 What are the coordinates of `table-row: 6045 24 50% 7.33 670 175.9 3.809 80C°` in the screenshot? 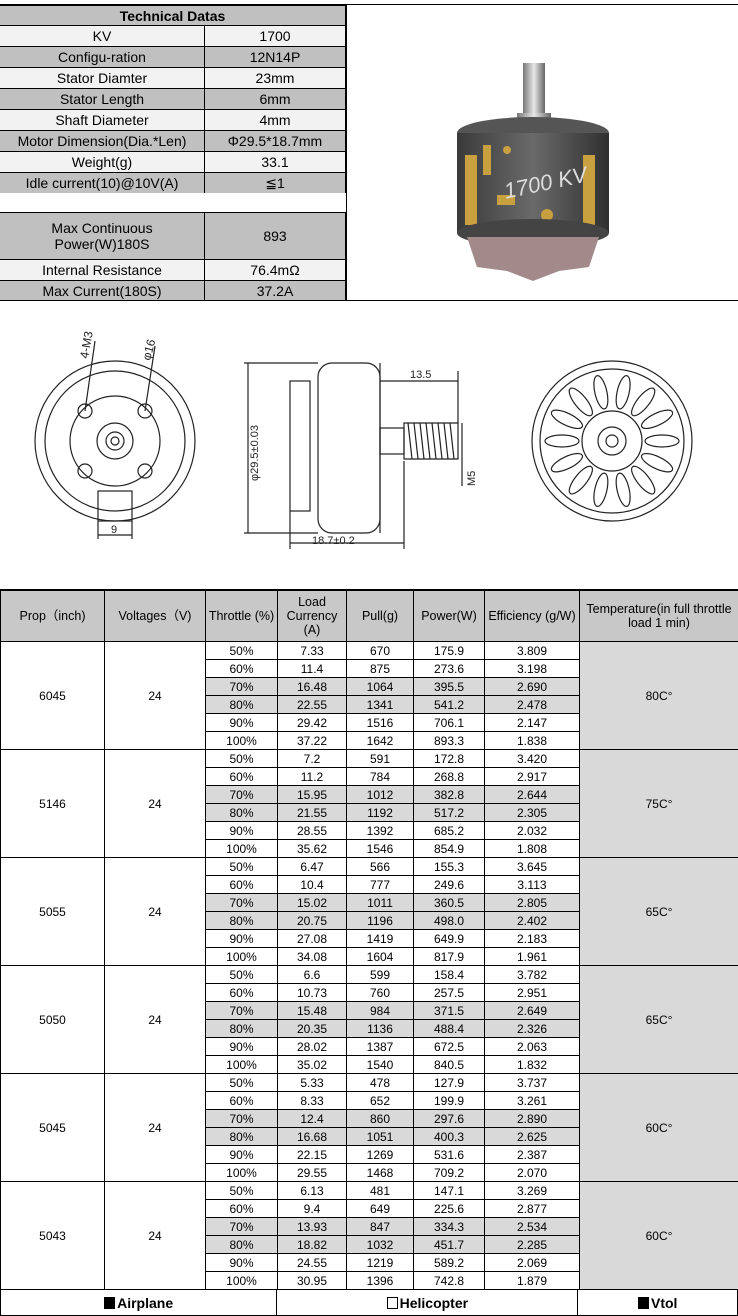 It's located at (369, 695).